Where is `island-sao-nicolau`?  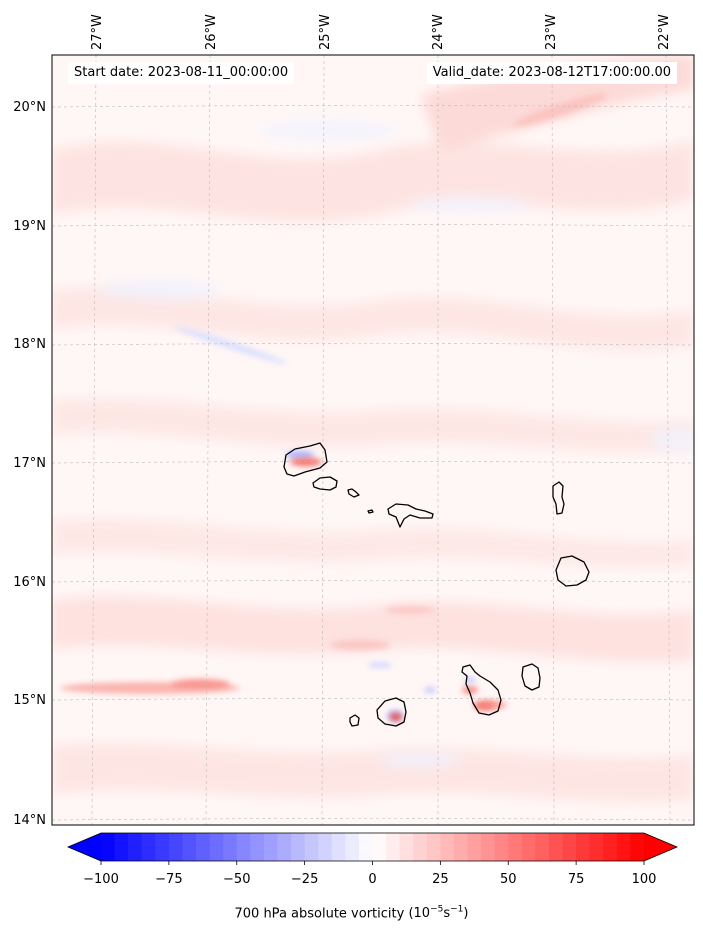
island-sao-nicolau is located at coordinates (410, 515).